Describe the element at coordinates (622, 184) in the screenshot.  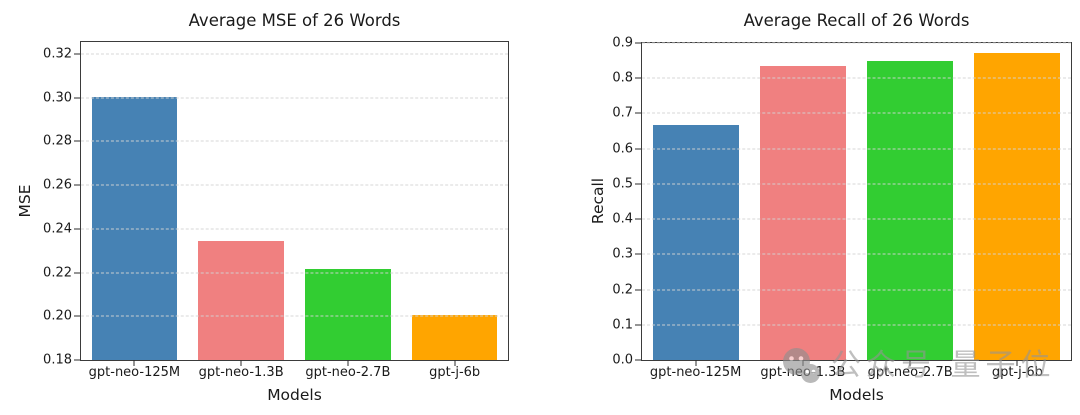
I see `y-tick-label: 0.5` at that location.